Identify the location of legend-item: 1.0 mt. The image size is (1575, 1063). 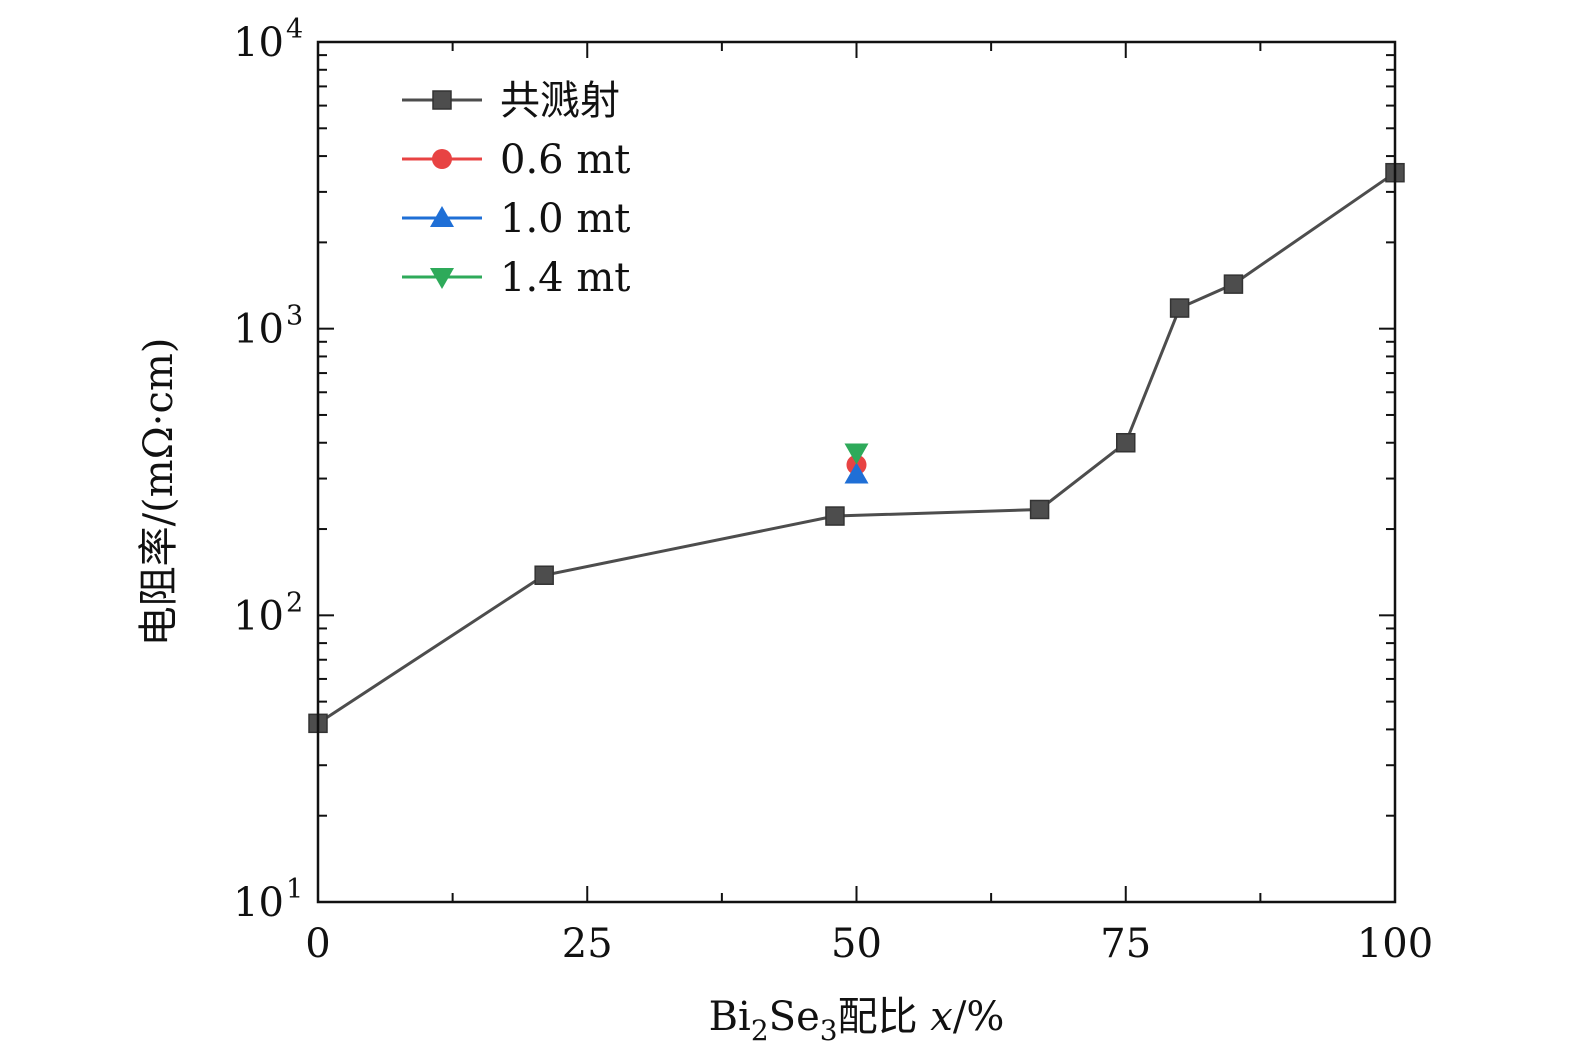
(516, 219).